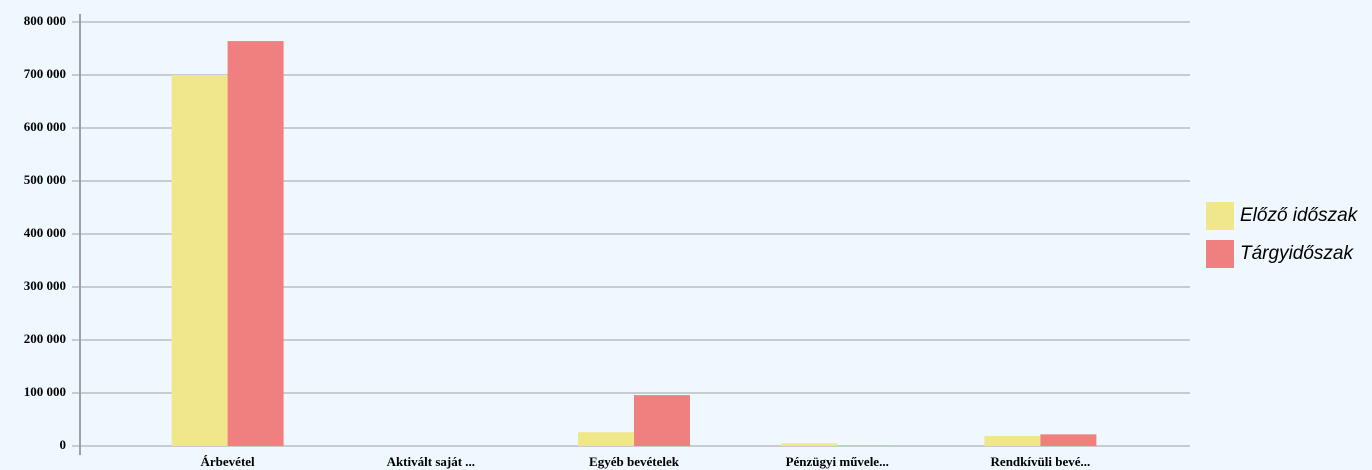  I want to click on legend-label: Előző időszak, so click(1299, 215).